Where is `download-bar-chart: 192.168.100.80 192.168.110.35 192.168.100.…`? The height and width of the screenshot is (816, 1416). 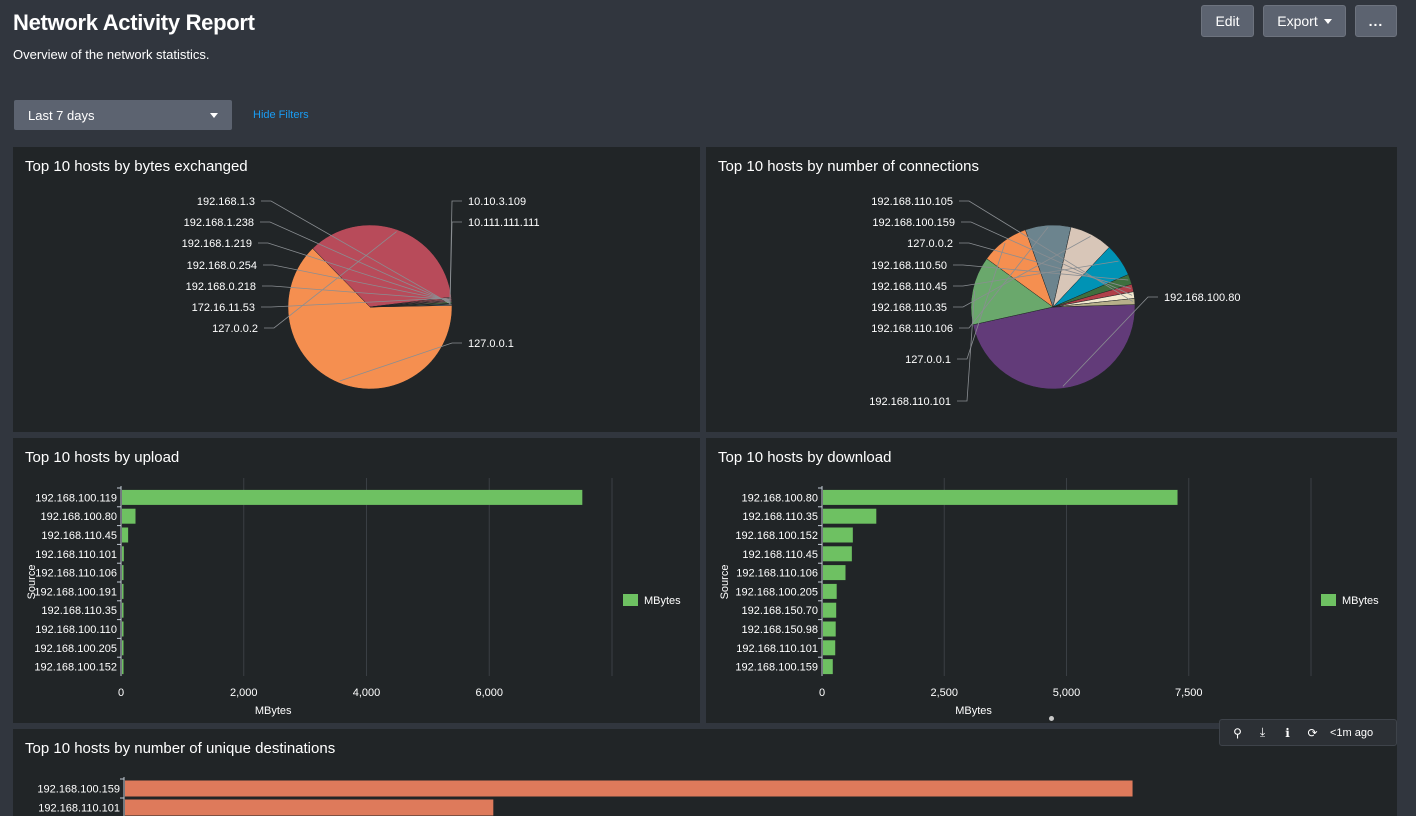
download-bar-chart: 192.168.100.80 192.168.110.35 192.168.100.… is located at coordinates (1049, 597).